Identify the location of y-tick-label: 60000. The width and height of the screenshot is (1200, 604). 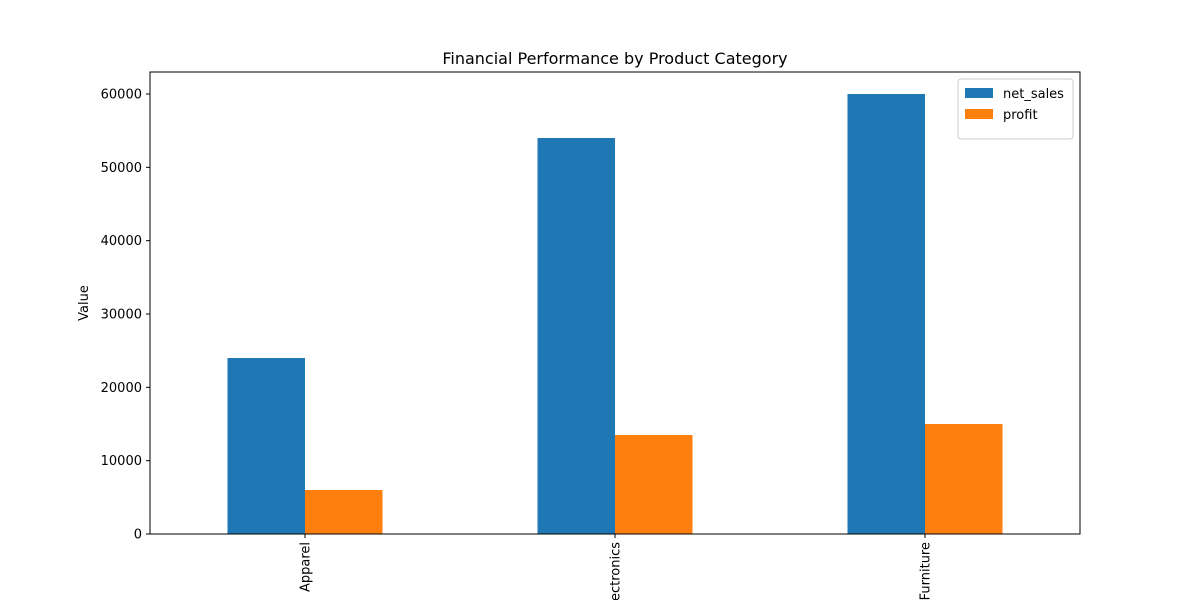
(121, 95).